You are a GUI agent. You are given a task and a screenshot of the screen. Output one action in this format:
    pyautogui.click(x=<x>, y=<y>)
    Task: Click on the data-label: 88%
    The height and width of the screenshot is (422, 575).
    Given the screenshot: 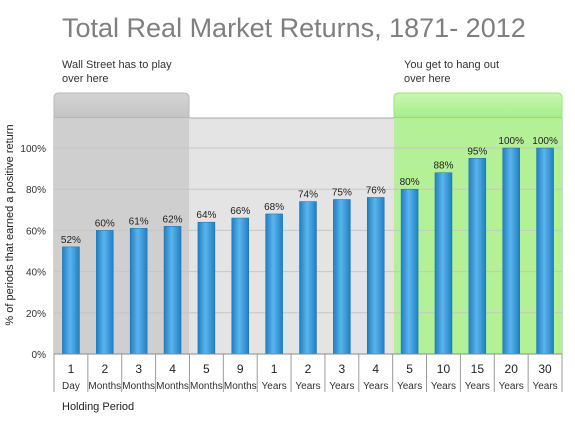 What is the action you would take?
    pyautogui.click(x=443, y=166)
    